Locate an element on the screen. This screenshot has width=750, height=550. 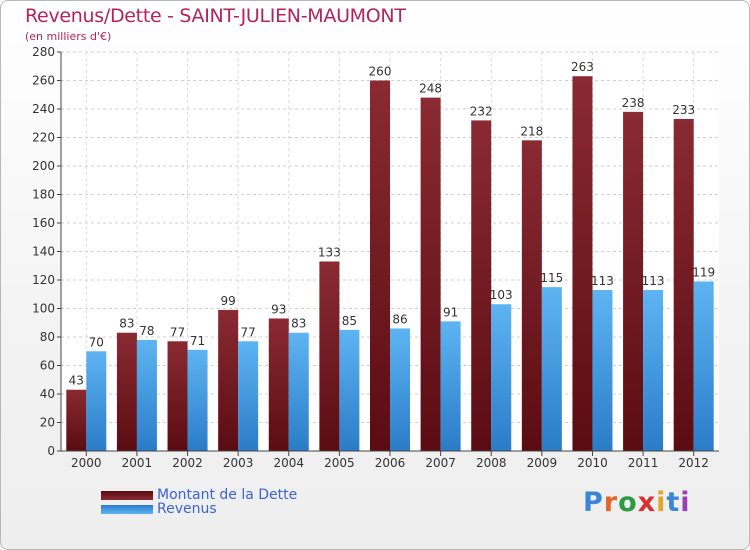
data-label-revenus: 103 is located at coordinates (501, 295).